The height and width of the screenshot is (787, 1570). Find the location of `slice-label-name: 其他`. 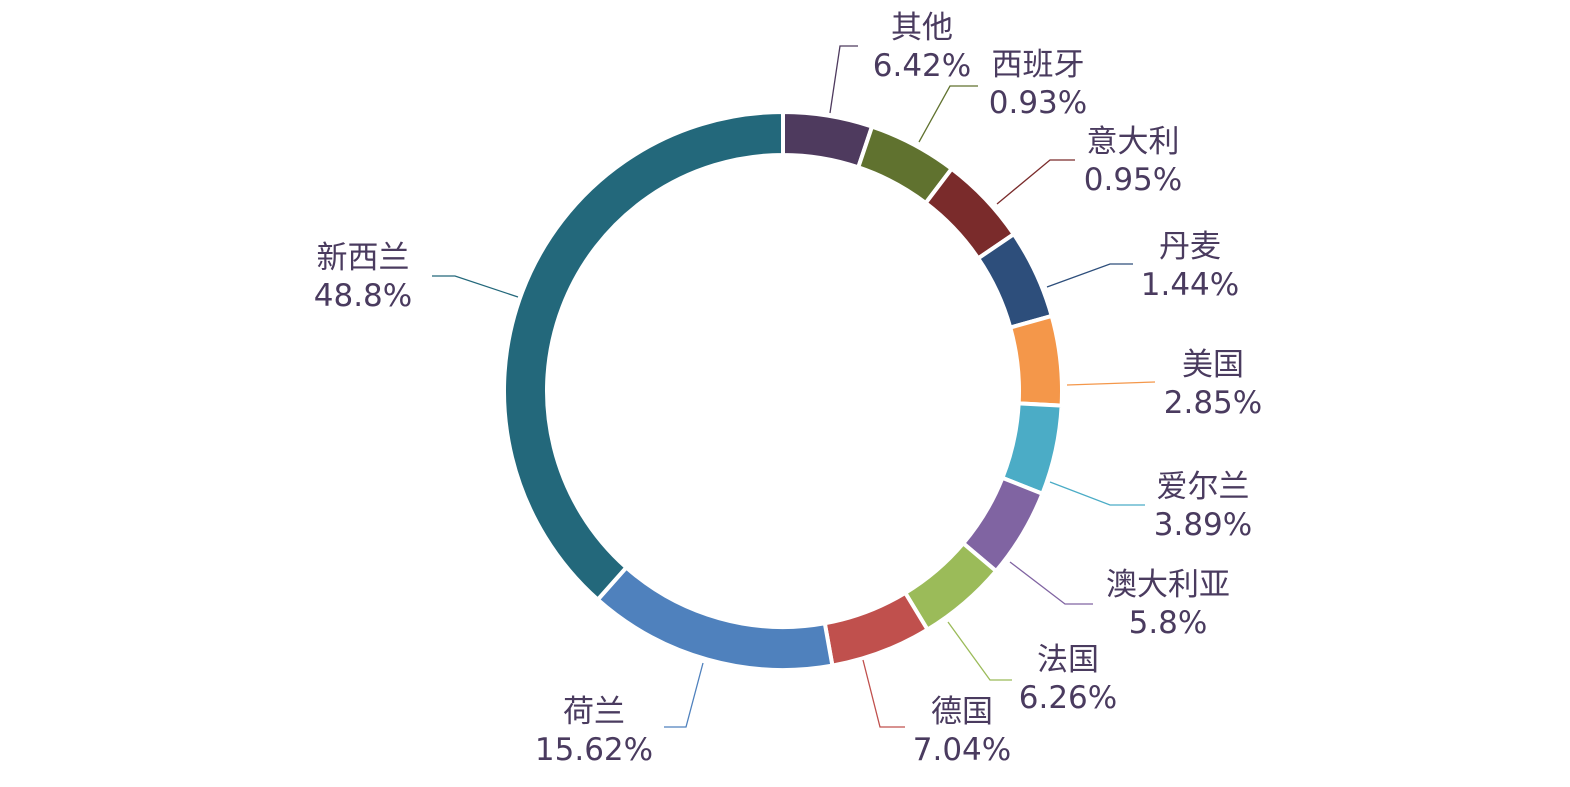

slice-label-name: 其他 is located at coordinates (922, 28).